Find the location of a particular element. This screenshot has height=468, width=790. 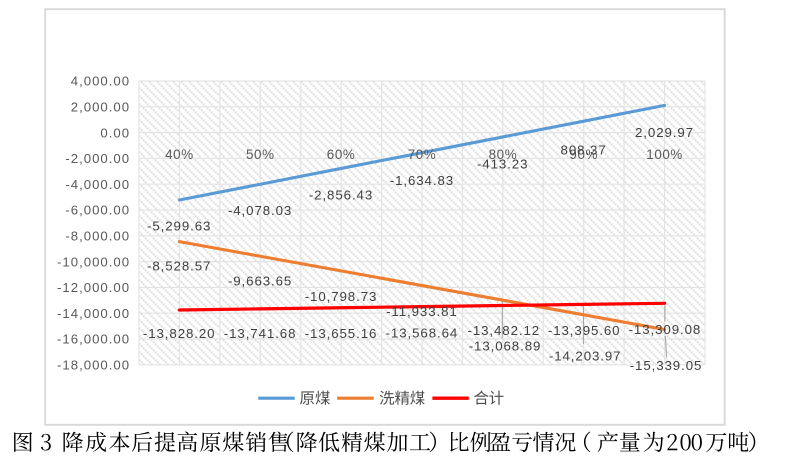

svg-text: 2,000.00 is located at coordinates (100, 107).